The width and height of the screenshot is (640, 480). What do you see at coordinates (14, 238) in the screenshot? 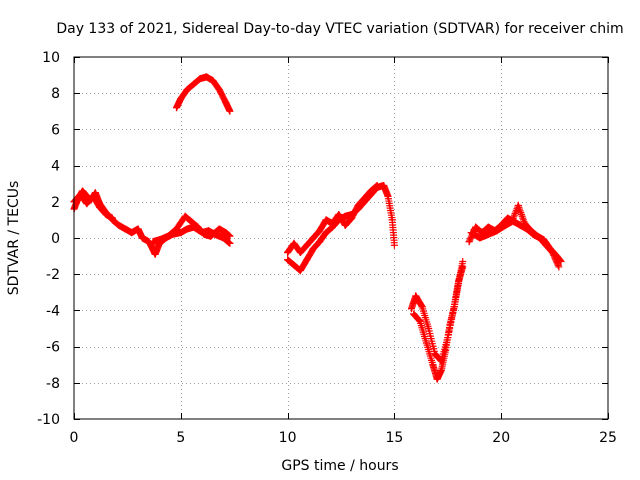
I see `y-axis-label: SDTVAR / TECUs` at bounding box center [14, 238].